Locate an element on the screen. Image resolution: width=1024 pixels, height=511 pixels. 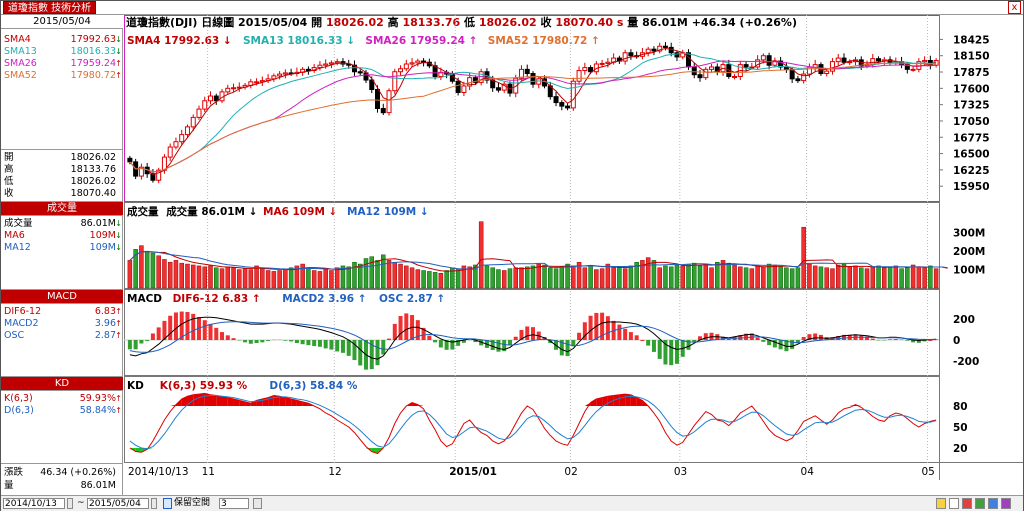
end-date-field: 2015/05/04 is located at coordinates (118, 503).